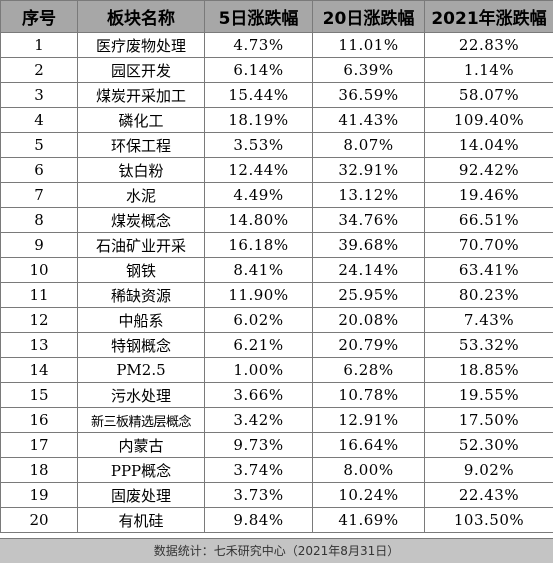 This screenshot has height=563, width=553. I want to click on cell-index: 17, so click(39, 445).